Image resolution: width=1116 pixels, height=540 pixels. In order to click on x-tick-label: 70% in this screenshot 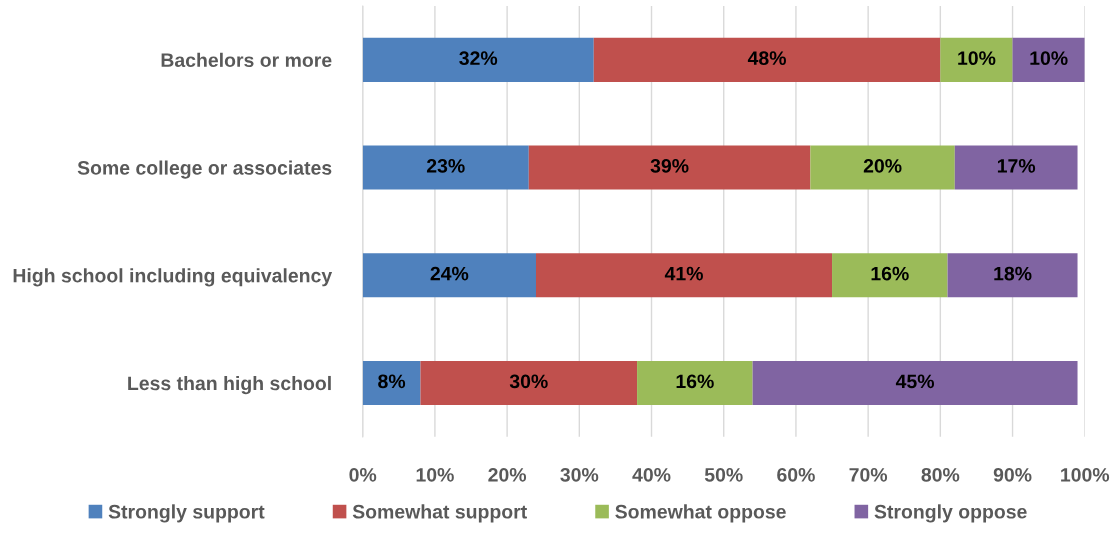, I will do `click(868, 474)`.